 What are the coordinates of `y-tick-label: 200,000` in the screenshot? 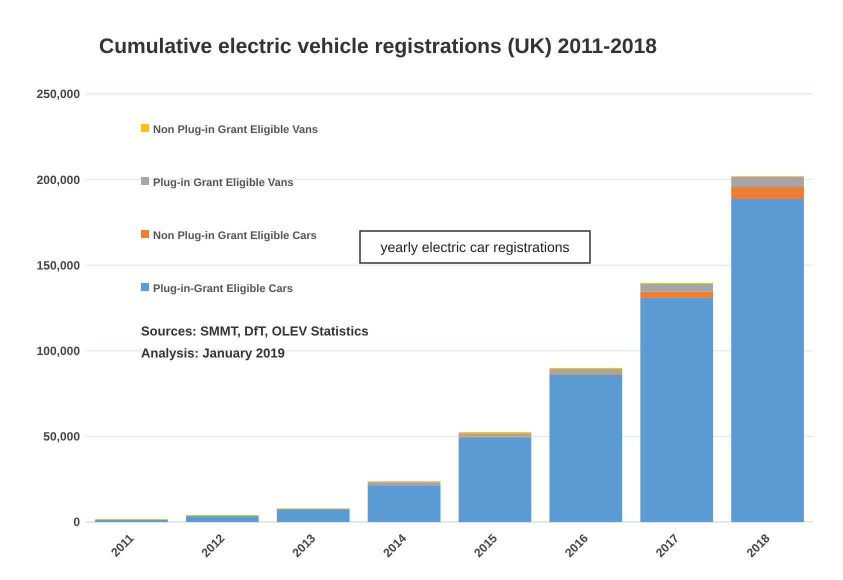 It's located at (58, 179).